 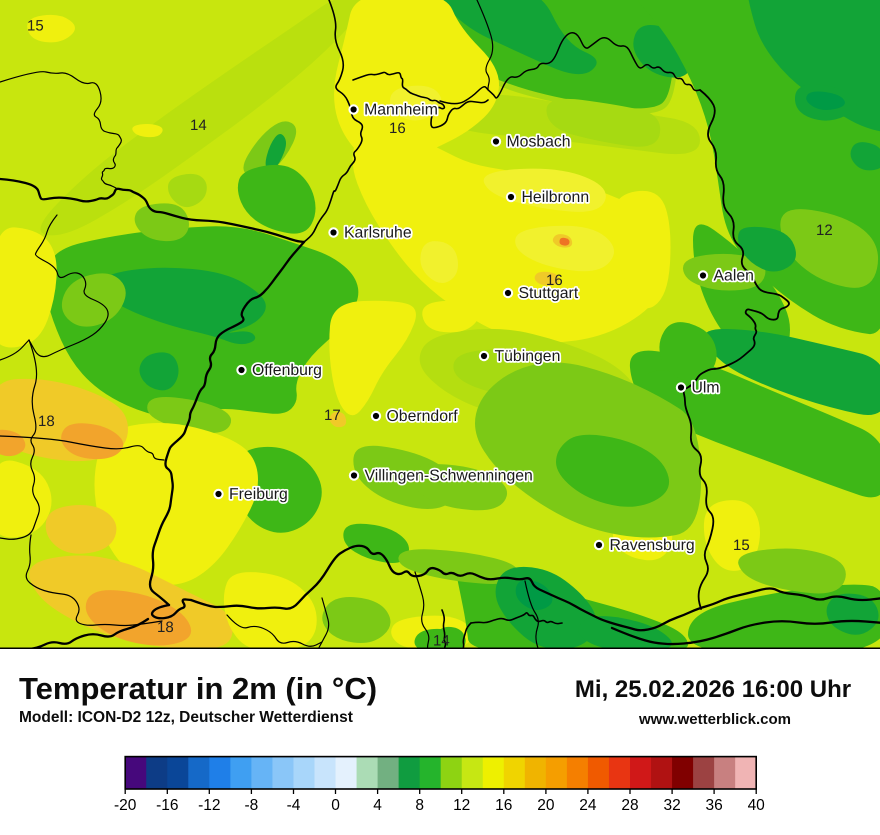 I want to click on svg-text: Heilbronn, so click(x=556, y=197).